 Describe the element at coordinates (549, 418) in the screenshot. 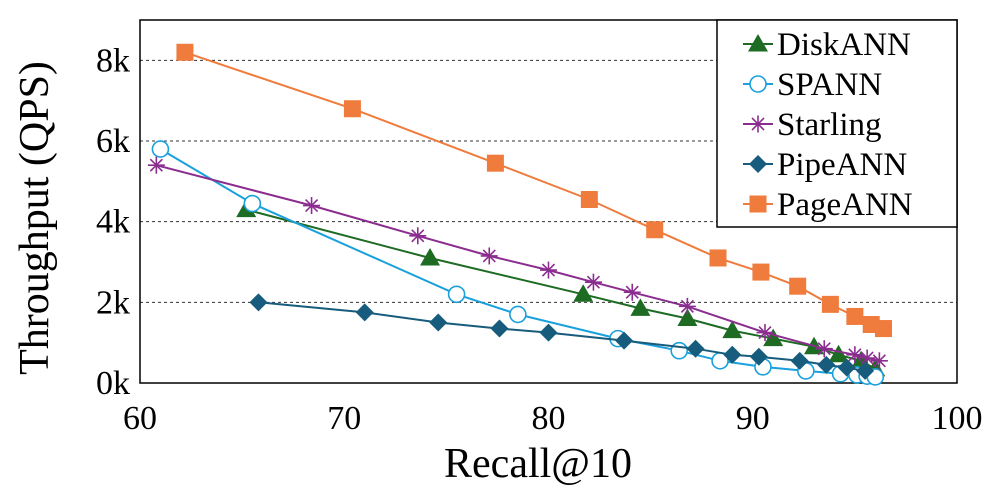

I see `x-tick-label: 80` at that location.